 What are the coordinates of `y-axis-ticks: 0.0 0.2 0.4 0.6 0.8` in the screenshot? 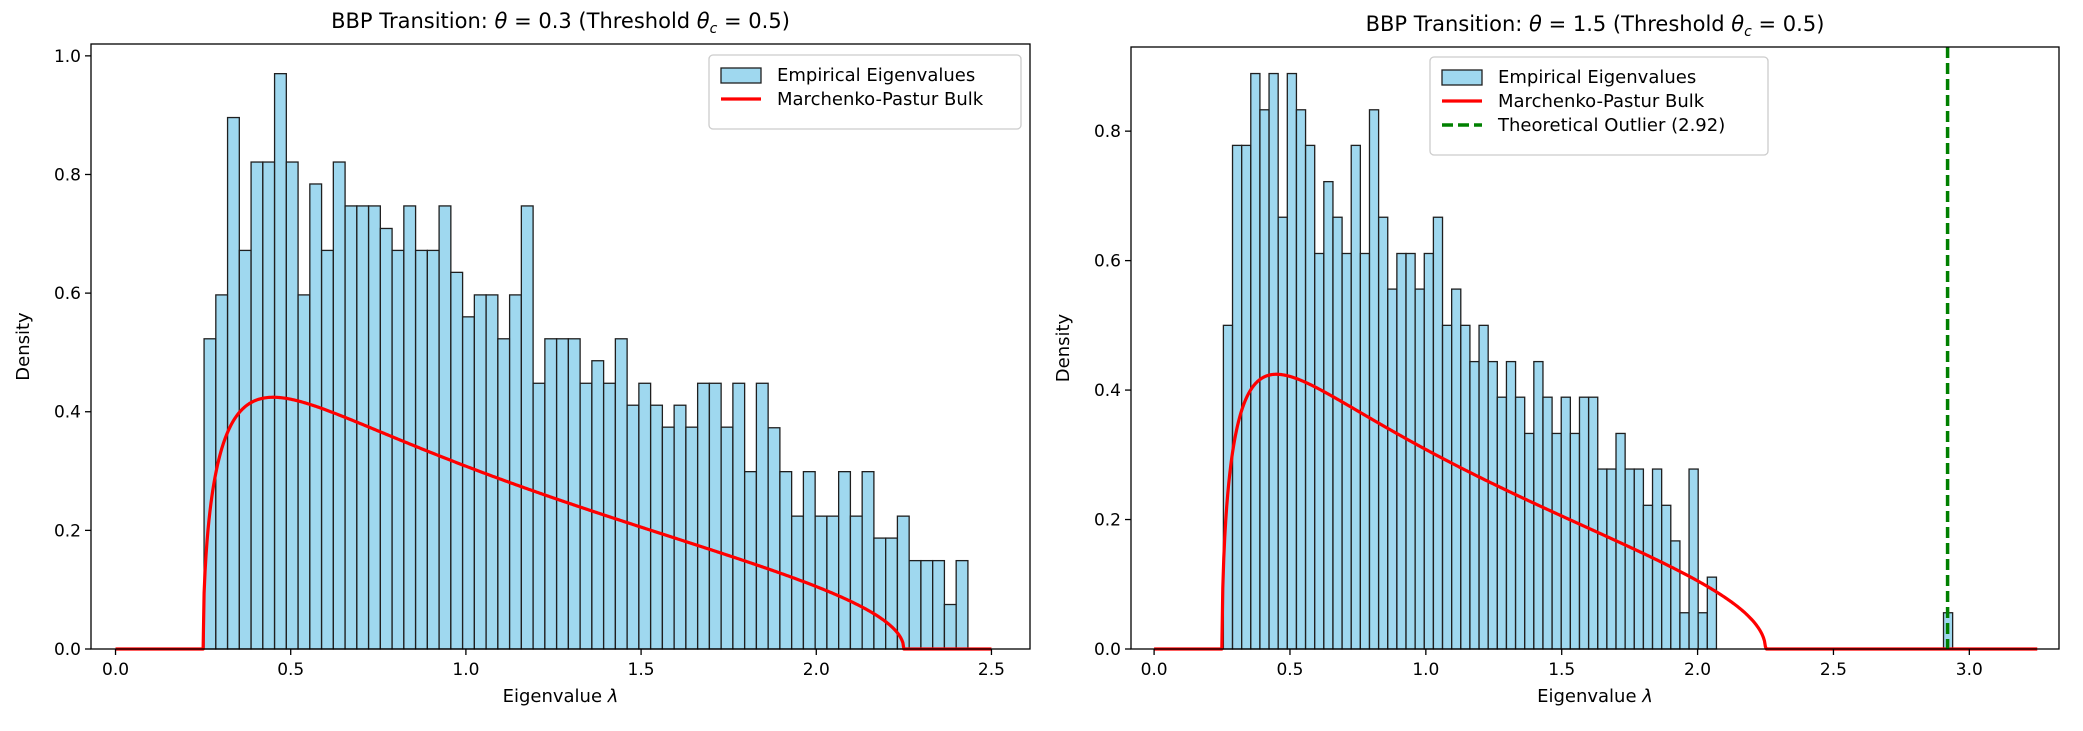 It's located at (1112, 391).